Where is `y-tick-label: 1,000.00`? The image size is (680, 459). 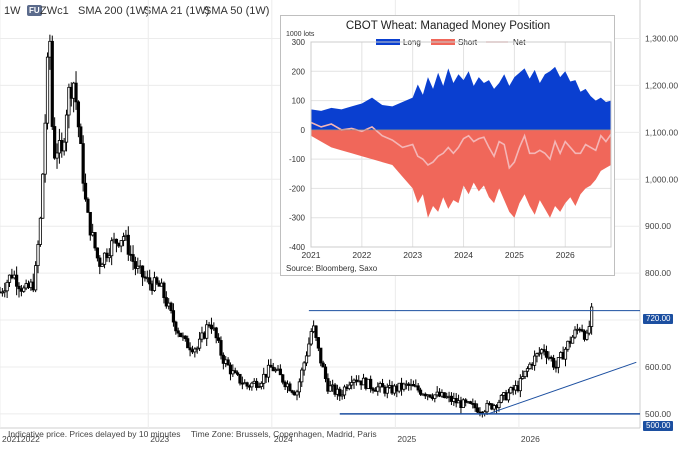 y-tick-label: 1,000.00 is located at coordinates (661, 179).